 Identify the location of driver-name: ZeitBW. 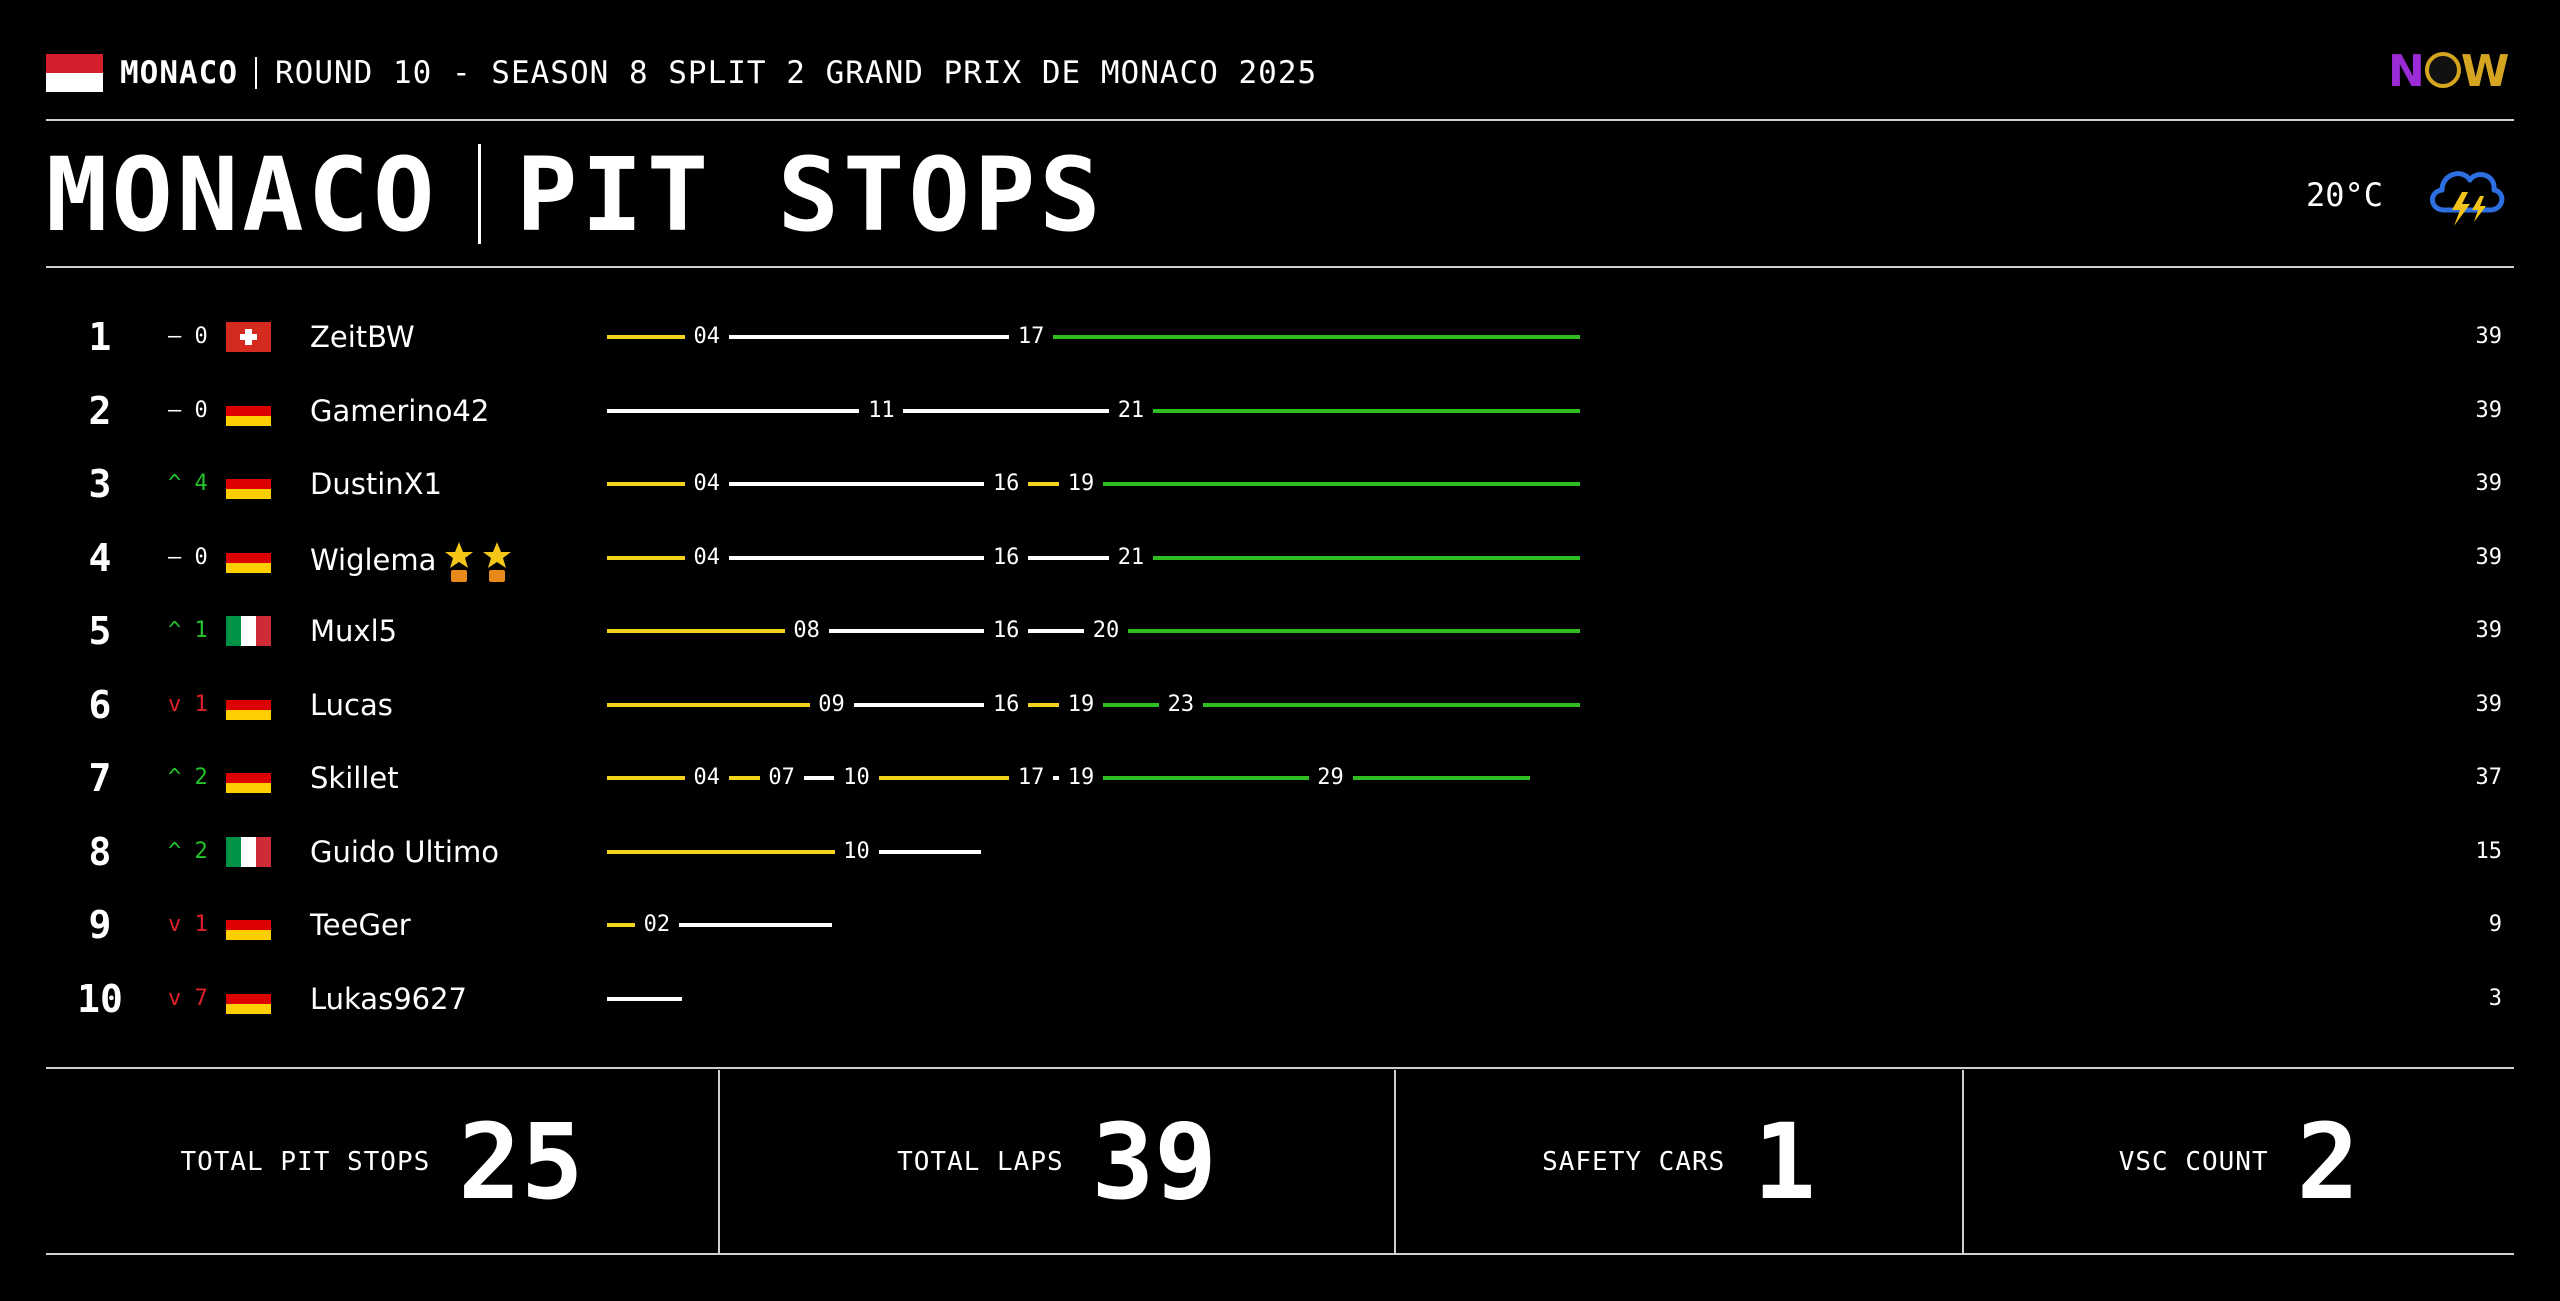
(362, 337).